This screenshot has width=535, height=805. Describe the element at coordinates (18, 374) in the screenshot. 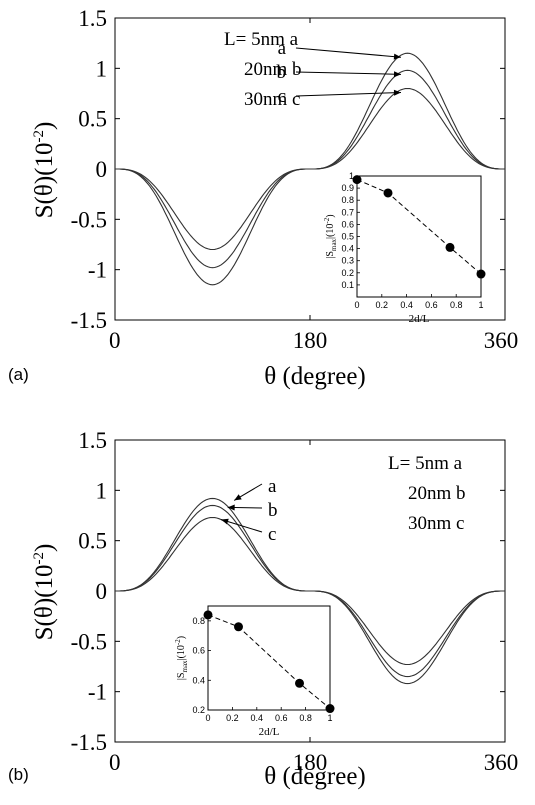

I see `panel-label: (a)` at that location.